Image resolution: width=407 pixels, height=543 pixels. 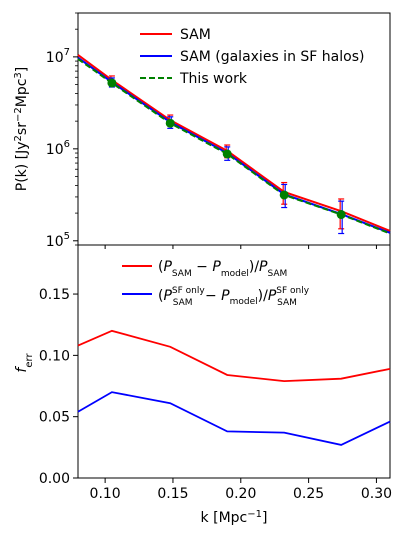 I want to click on top-y-tick-label: 10⁵, so click(x=58, y=240).